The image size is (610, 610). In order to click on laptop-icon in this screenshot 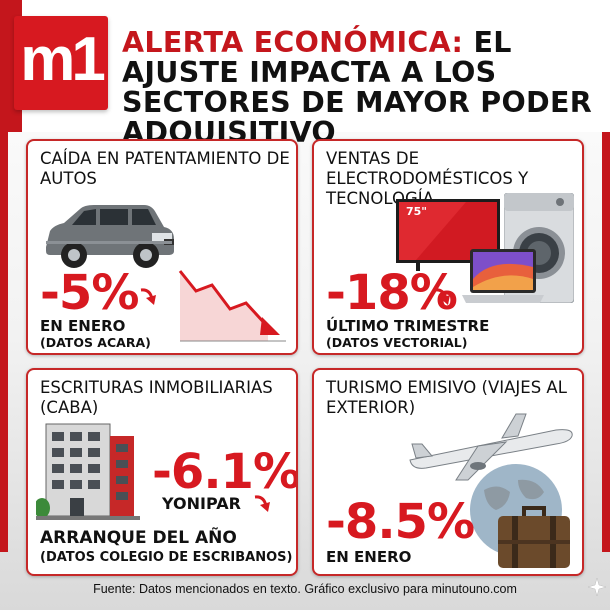, I will do `click(503, 277)`.